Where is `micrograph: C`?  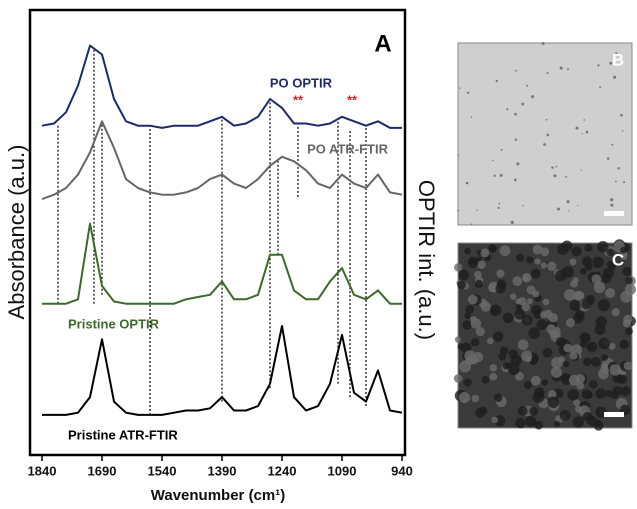
micrograph: C is located at coordinates (545, 335).